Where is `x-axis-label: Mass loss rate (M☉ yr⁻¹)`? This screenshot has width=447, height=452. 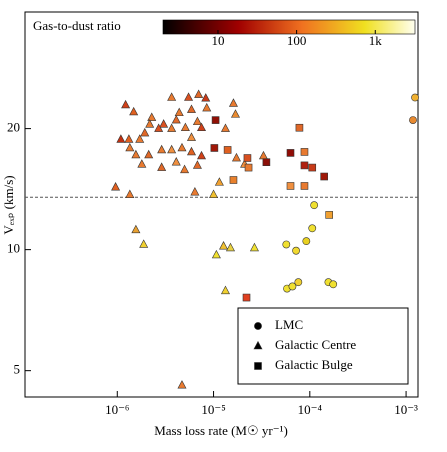 x-axis-label: Mass loss rate (M☉ yr⁻¹) is located at coordinates (221, 430).